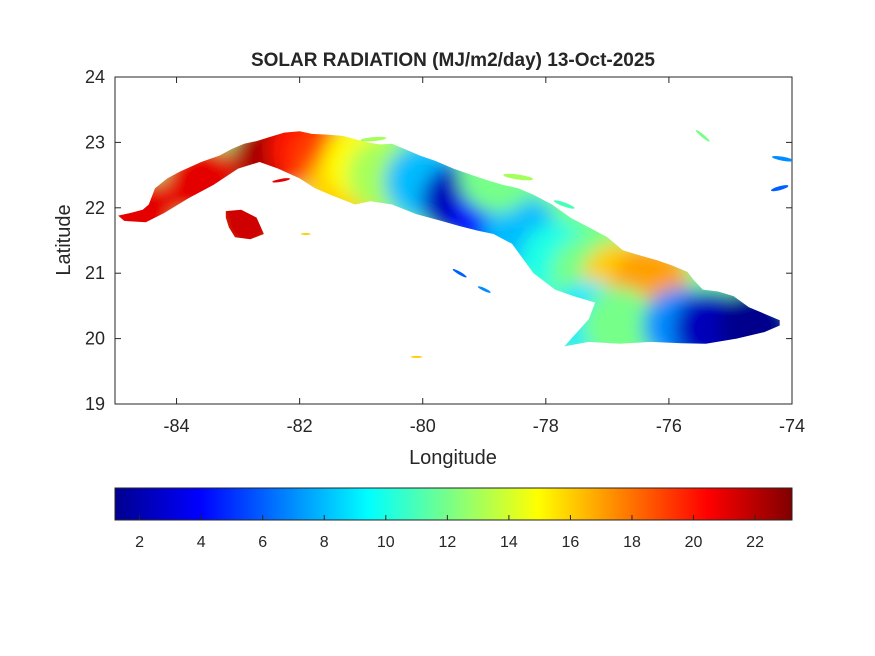  Describe the element at coordinates (546, 426) in the screenshot. I see `x-tick-label: -78` at that location.